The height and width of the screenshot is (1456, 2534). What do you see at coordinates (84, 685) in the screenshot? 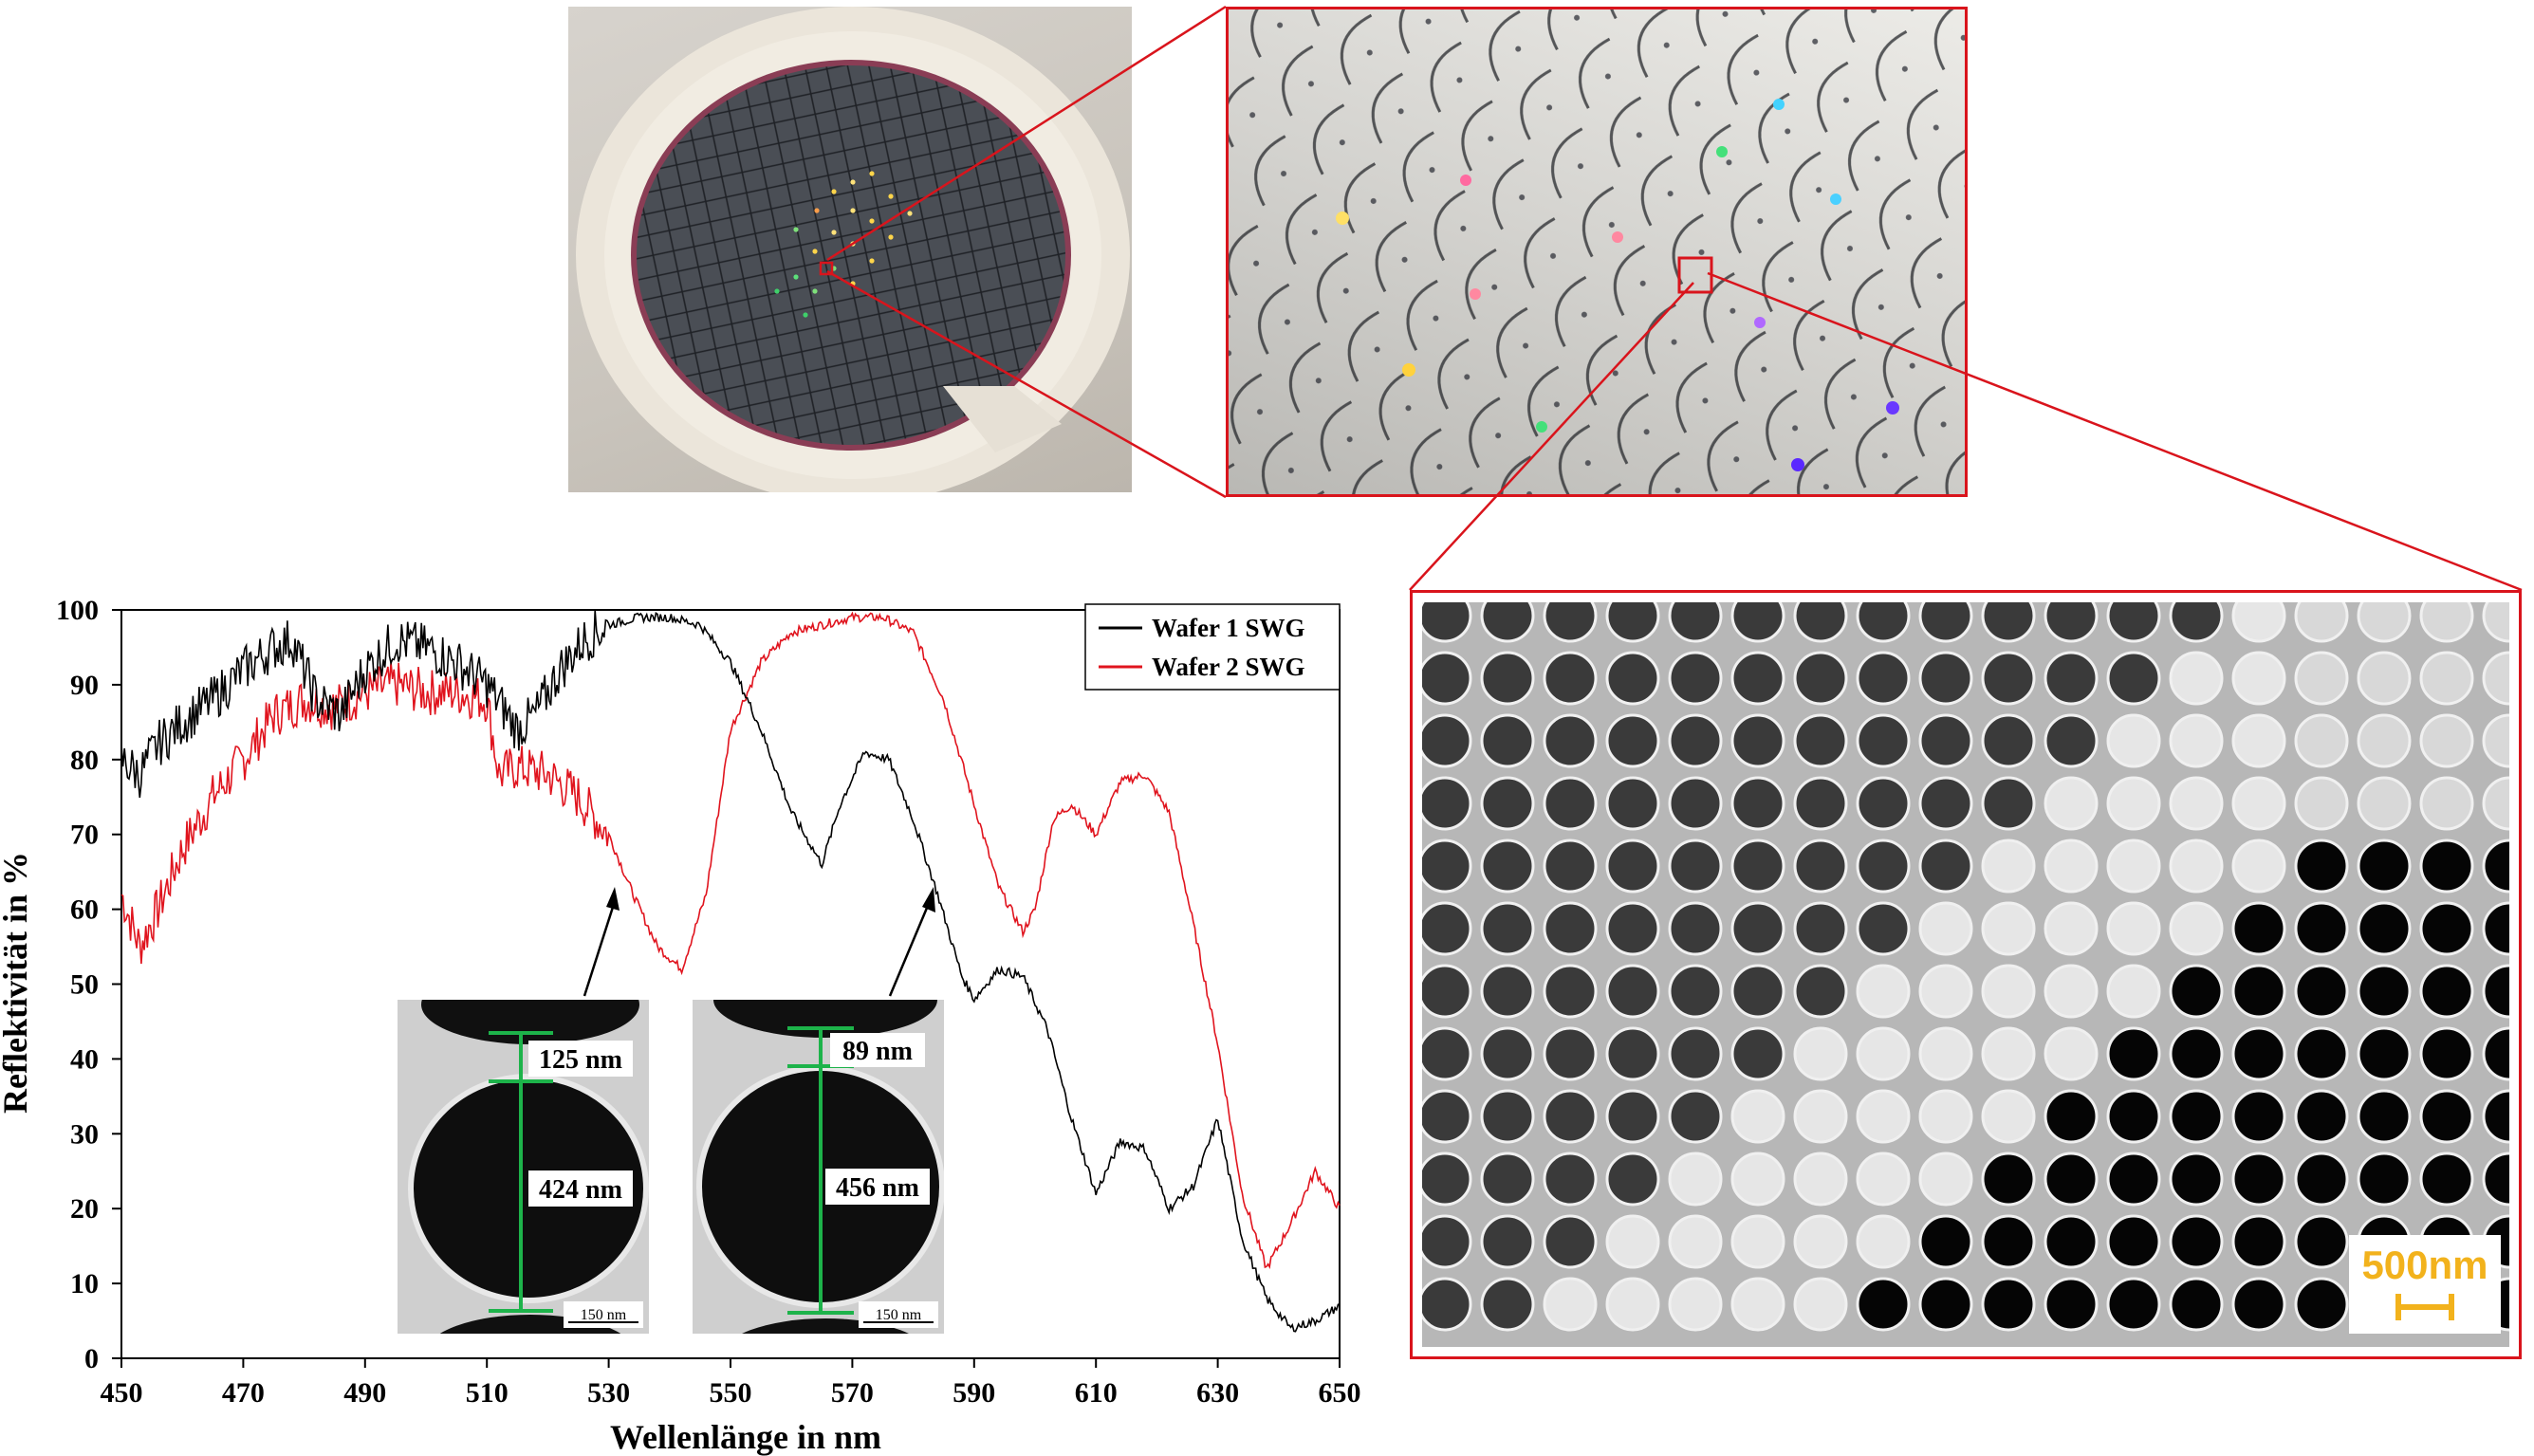
I see `y-tick-label: 90` at bounding box center [84, 685].